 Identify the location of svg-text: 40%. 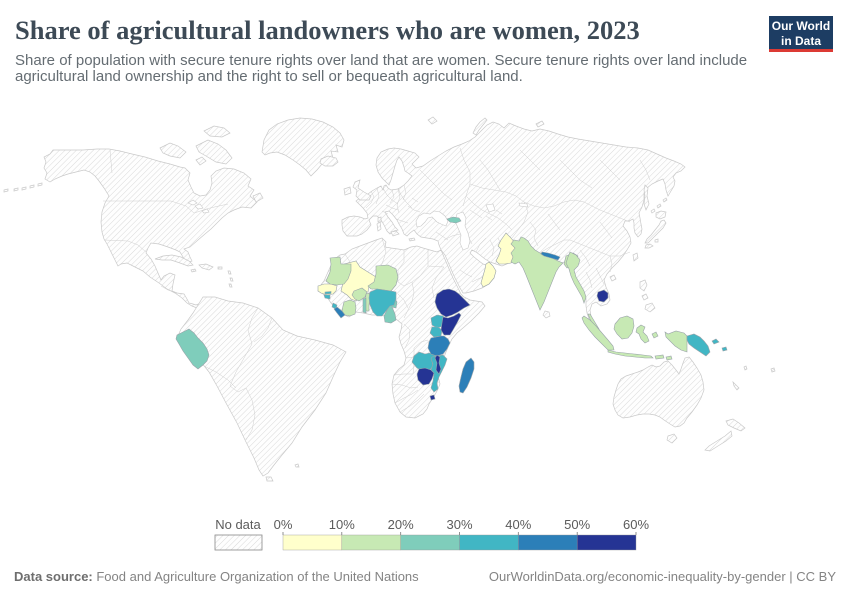
(518, 524).